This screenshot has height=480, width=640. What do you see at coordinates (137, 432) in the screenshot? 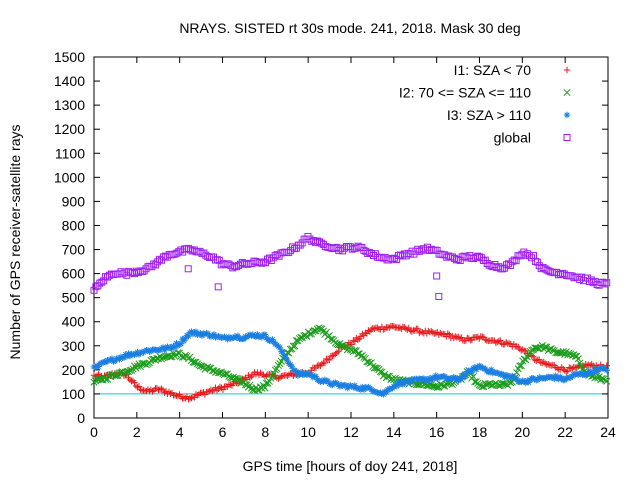
I see `x-tick-label: 2` at bounding box center [137, 432].